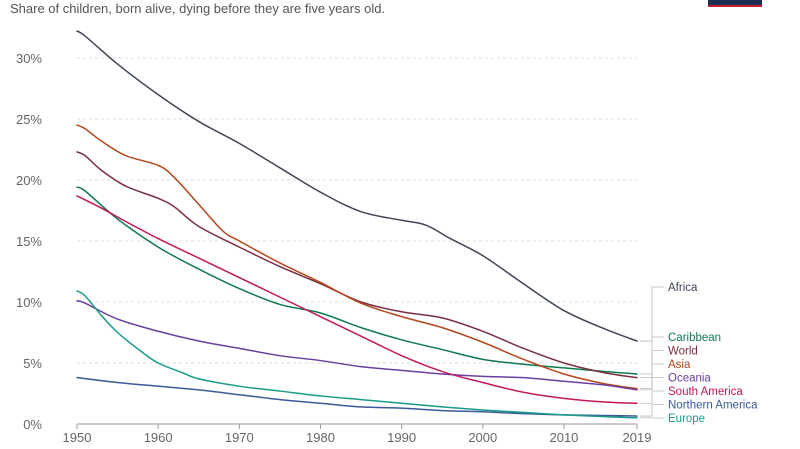  Describe the element at coordinates (482, 437) in the screenshot. I see `x-tick-label: 2000` at that location.